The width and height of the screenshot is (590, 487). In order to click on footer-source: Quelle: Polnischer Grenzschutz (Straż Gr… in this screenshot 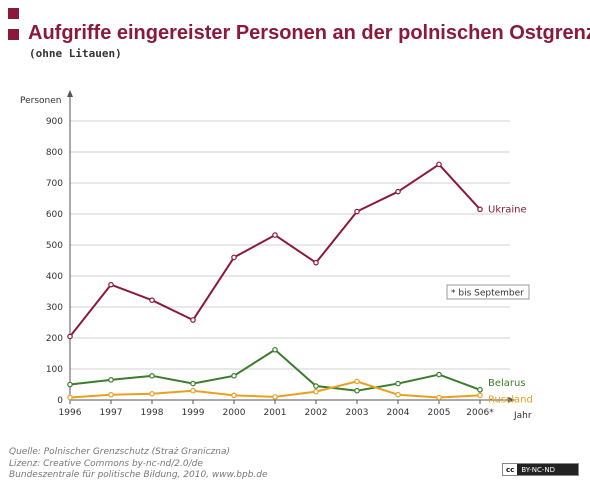, I will do `click(119, 452)`.